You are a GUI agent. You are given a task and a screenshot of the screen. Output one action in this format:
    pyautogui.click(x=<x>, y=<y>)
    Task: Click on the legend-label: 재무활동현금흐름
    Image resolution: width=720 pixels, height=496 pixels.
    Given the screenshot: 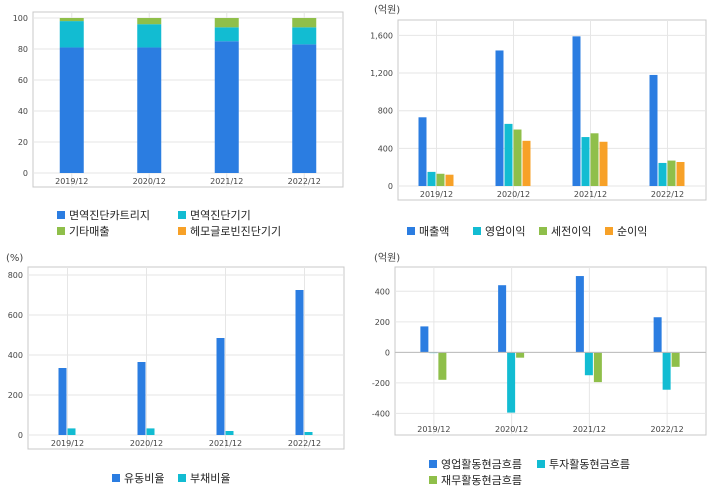 What is the action you would take?
    pyautogui.click(x=481, y=480)
    